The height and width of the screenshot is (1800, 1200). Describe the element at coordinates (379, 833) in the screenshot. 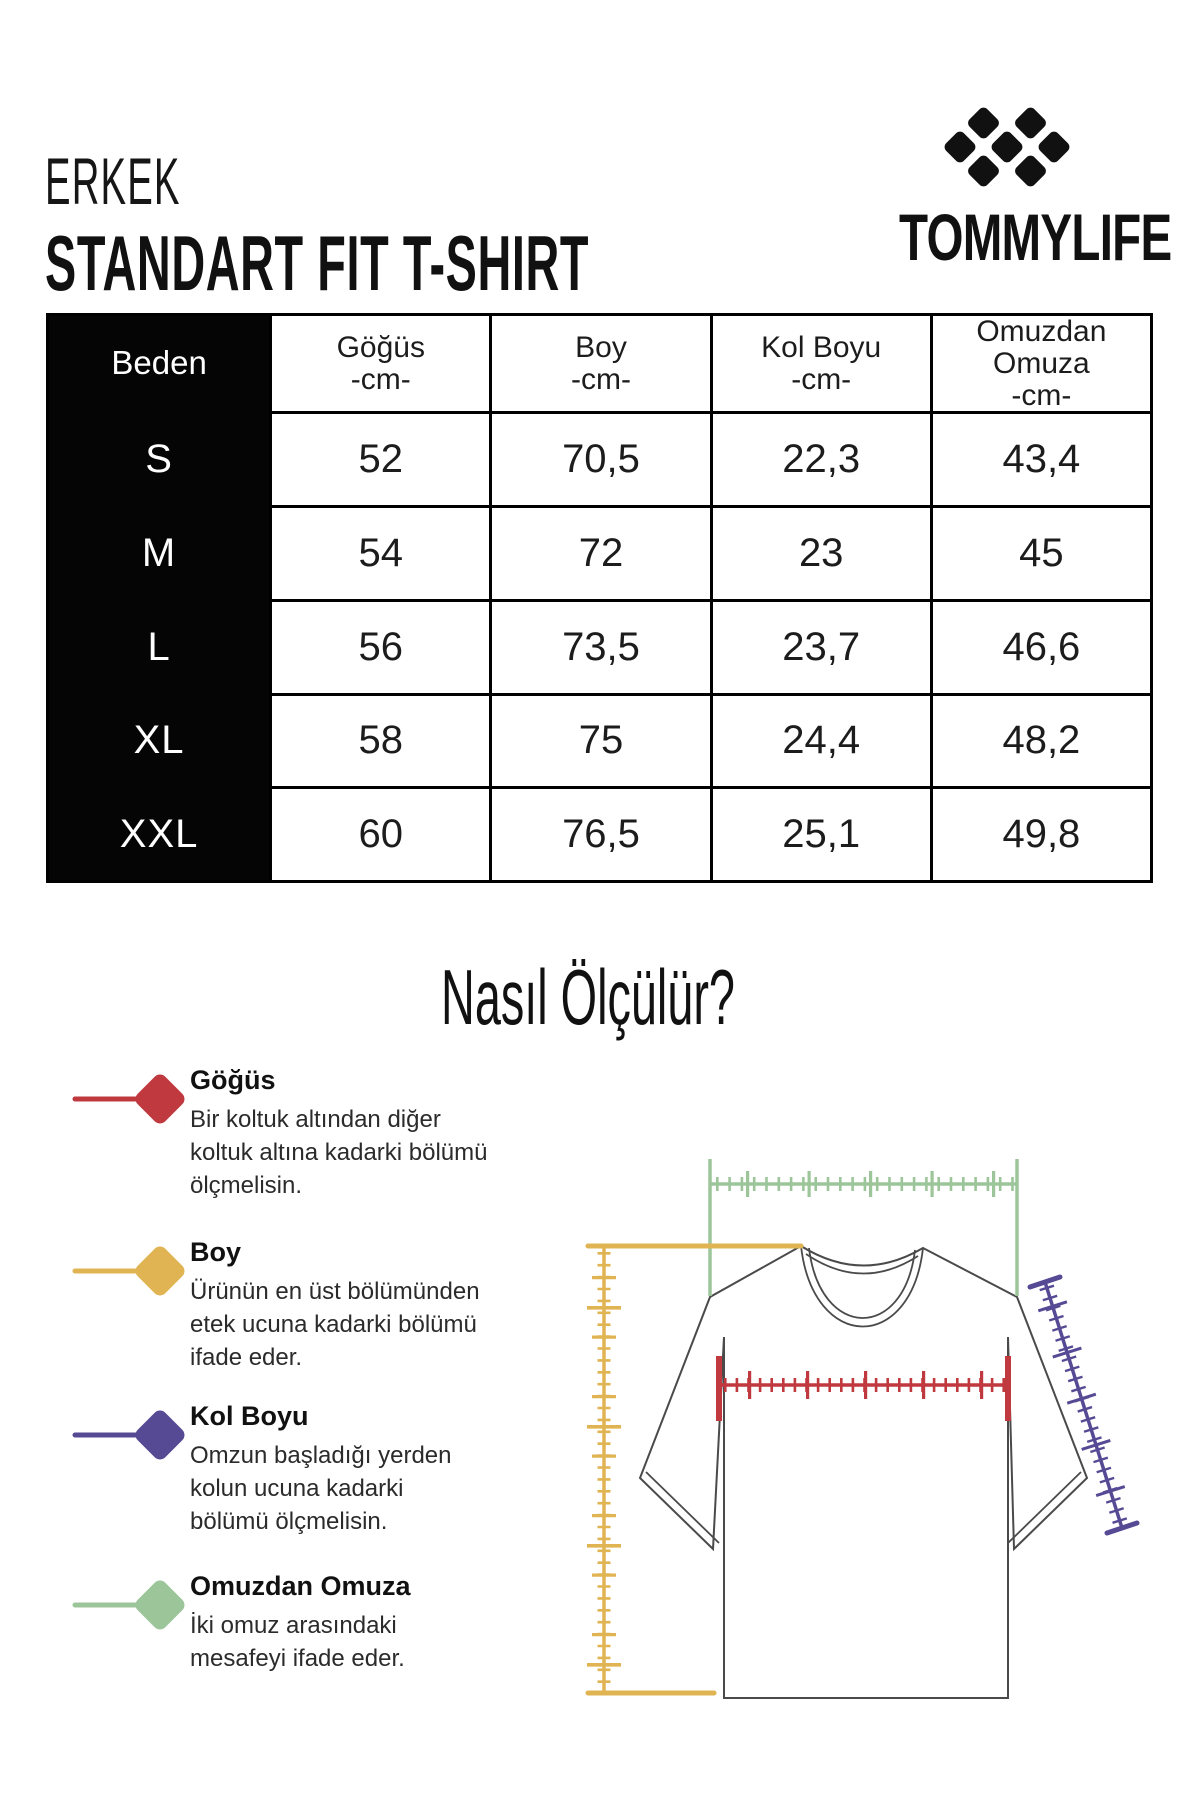

I see `size-cell: 60` at that location.